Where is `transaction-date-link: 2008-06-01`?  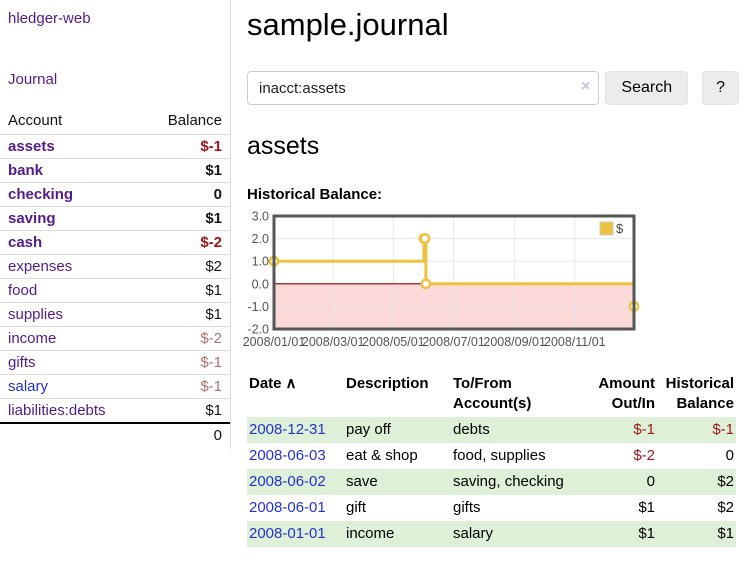 transaction-date-link: 2008-06-01 is located at coordinates (287, 507).